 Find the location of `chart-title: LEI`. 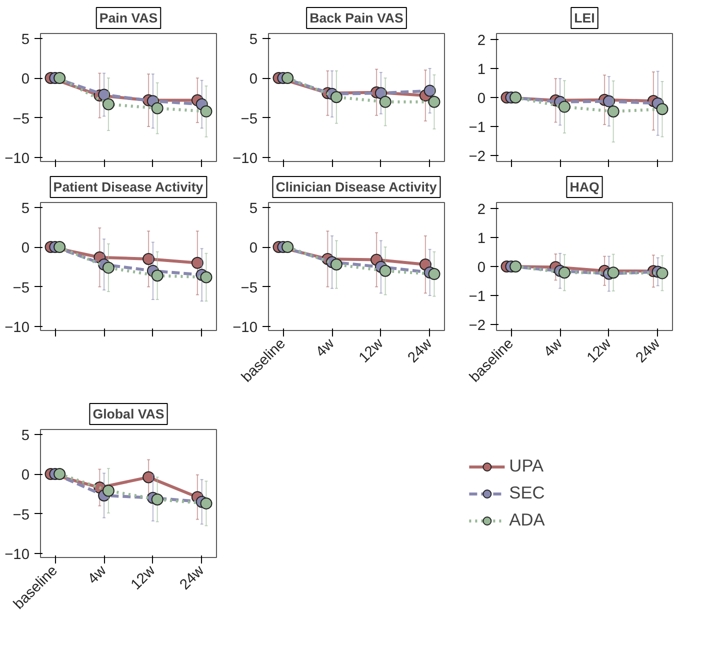

chart-title: LEI is located at coordinates (584, 18).